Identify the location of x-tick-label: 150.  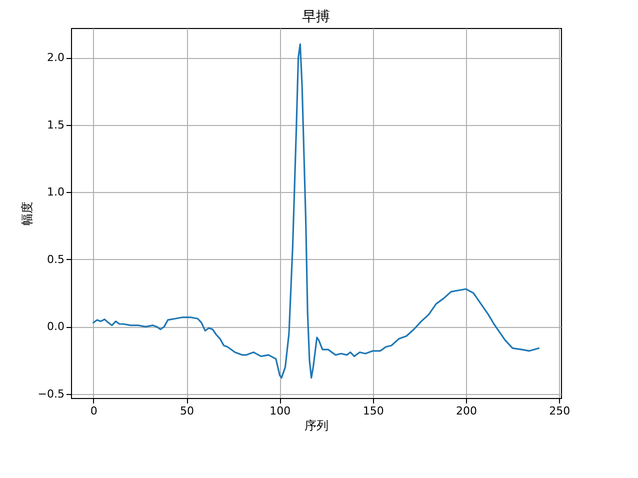
(373, 411).